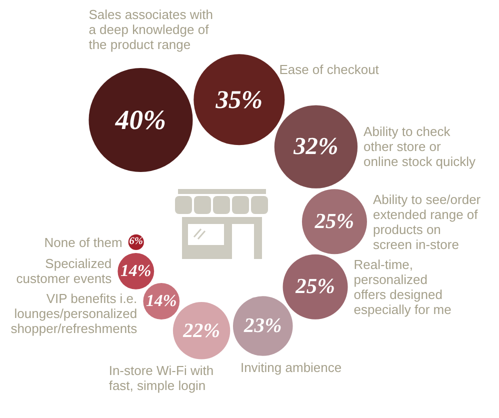  Describe the element at coordinates (427, 222) in the screenshot. I see `category-label: Ability to see/order extended range of products on screen in-store` at that location.